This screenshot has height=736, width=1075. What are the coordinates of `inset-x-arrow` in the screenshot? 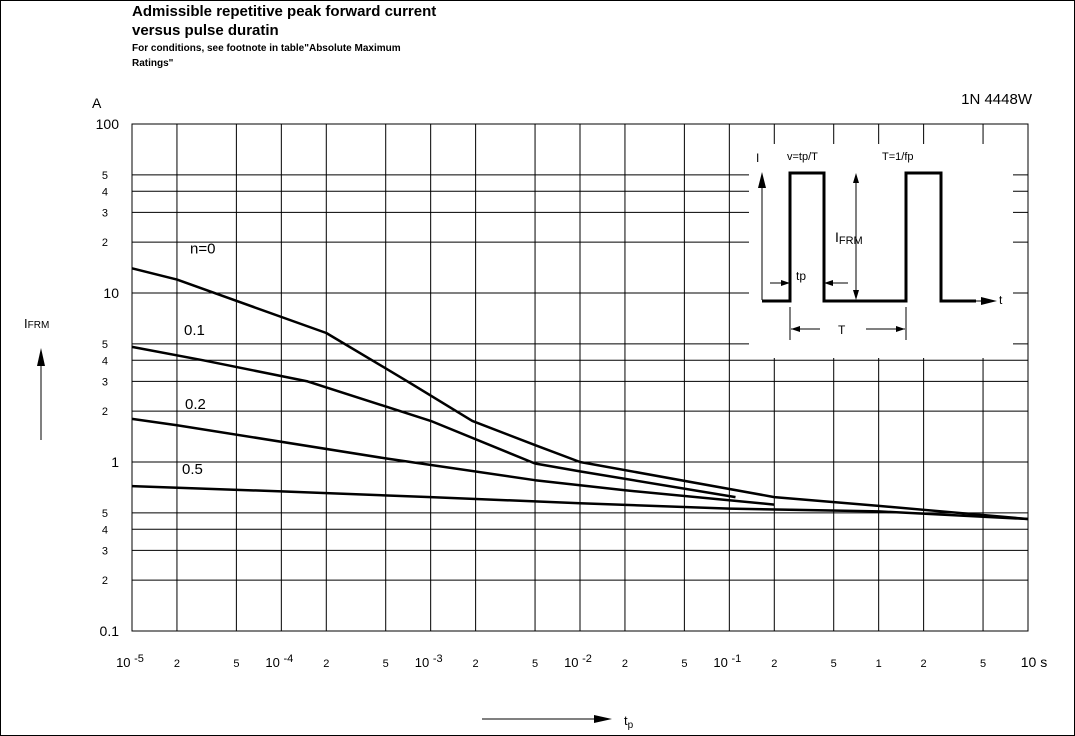 It's located at (989, 301).